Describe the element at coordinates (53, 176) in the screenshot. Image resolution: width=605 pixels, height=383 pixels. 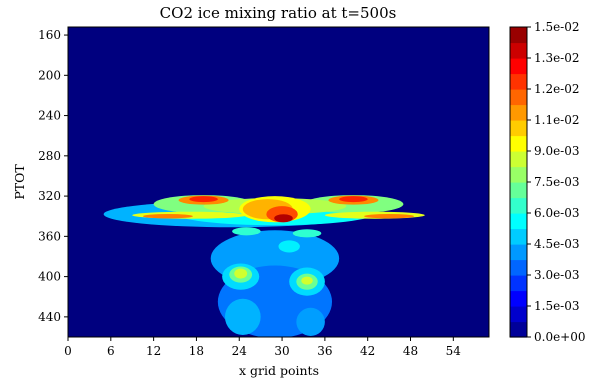
I see `y-axis: 160 200 240 280 320 360 400 440` at that location.